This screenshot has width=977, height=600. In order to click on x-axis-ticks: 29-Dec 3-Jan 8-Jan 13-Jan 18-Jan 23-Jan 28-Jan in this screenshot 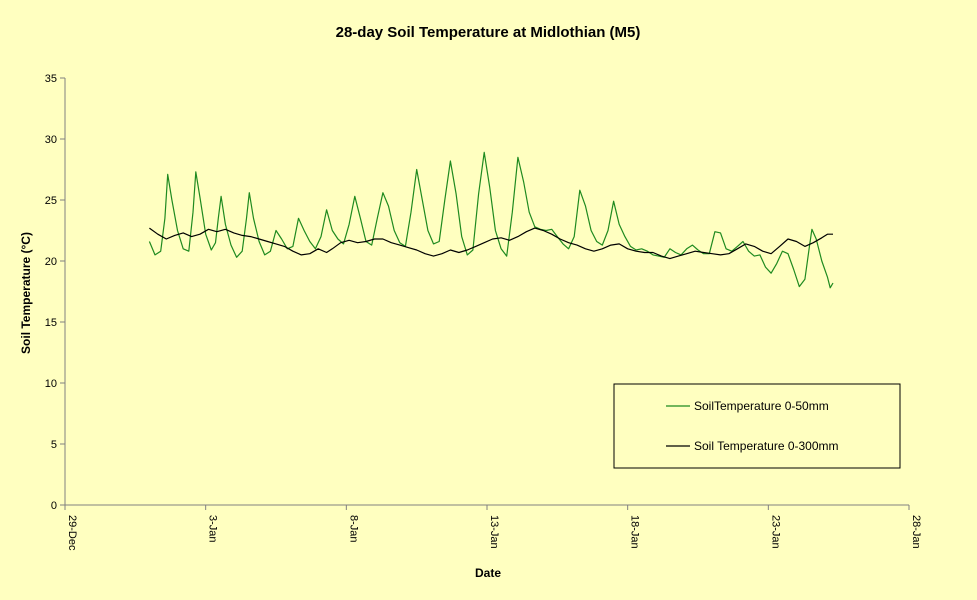, I will do `click(493, 528)`.